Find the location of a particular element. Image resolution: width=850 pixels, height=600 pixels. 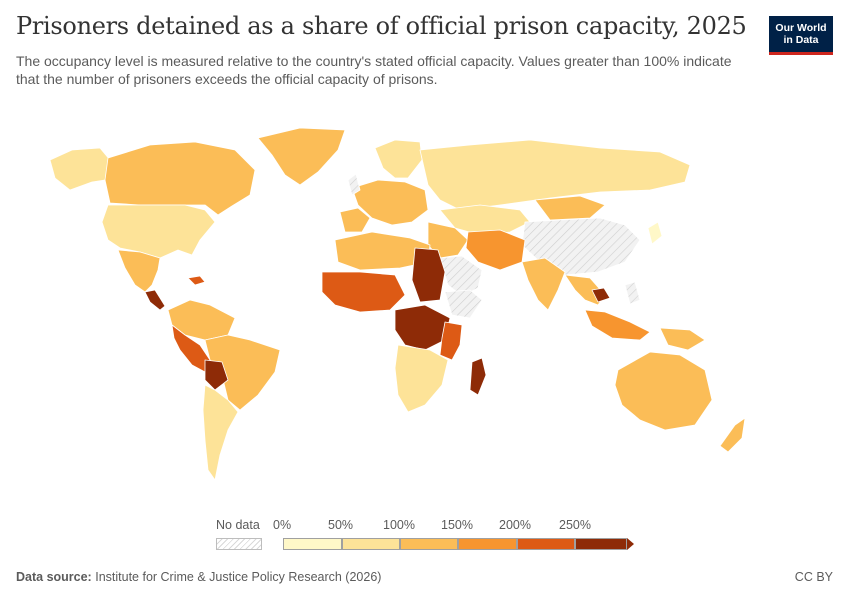

region-kazakhstan is located at coordinates (485, 220).